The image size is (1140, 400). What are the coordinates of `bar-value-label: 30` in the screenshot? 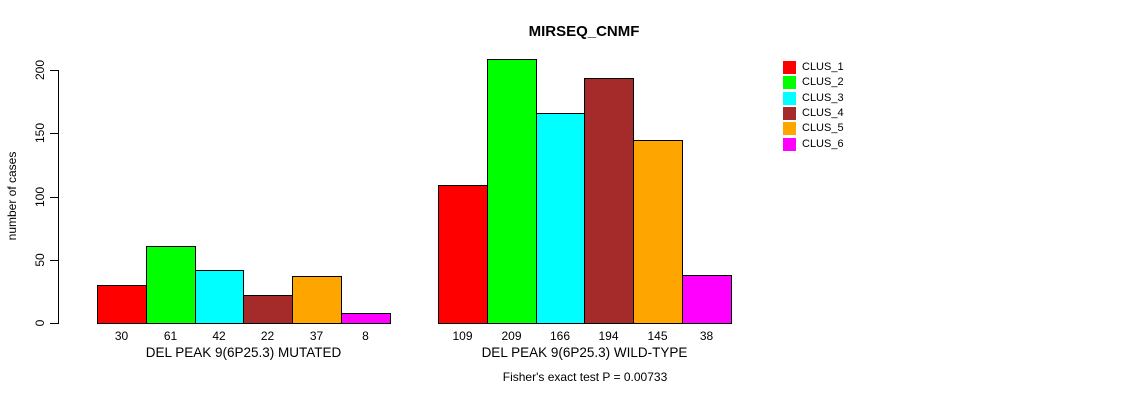 It's located at (121, 336).